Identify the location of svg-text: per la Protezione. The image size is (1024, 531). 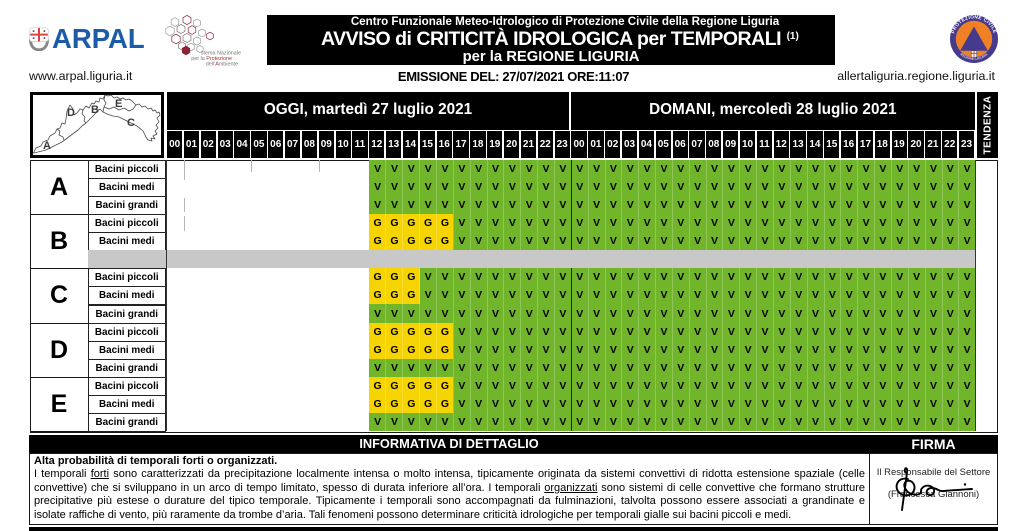
(211, 59).